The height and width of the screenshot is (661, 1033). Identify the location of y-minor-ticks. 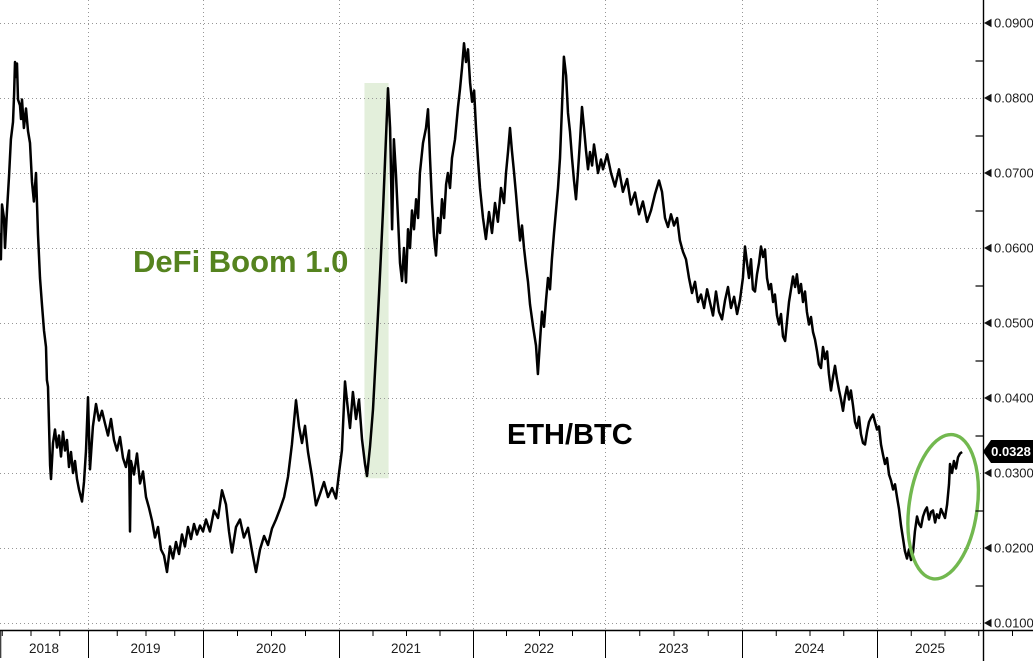
(979, 323).